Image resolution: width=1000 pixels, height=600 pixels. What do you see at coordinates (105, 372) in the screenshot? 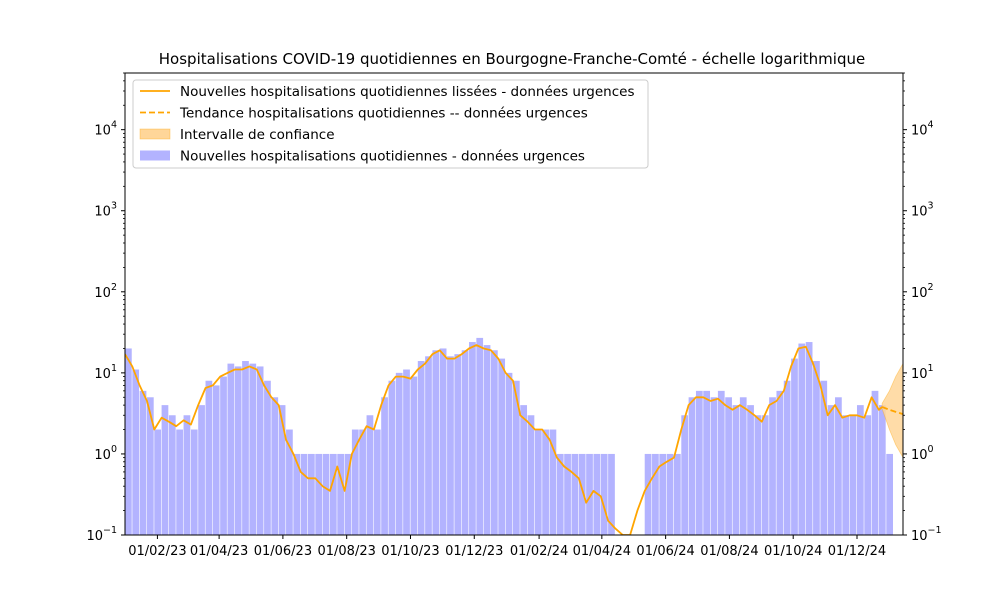
I see `y-tick-label-left: 10¹` at bounding box center [105, 372].